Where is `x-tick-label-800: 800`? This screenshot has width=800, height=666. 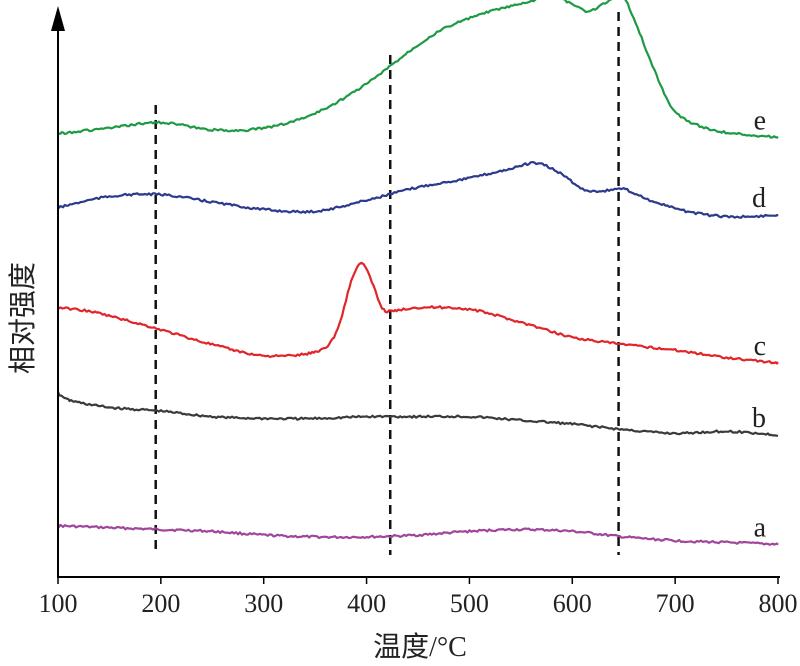
x-tick-label-800: 800 is located at coordinates (778, 603).